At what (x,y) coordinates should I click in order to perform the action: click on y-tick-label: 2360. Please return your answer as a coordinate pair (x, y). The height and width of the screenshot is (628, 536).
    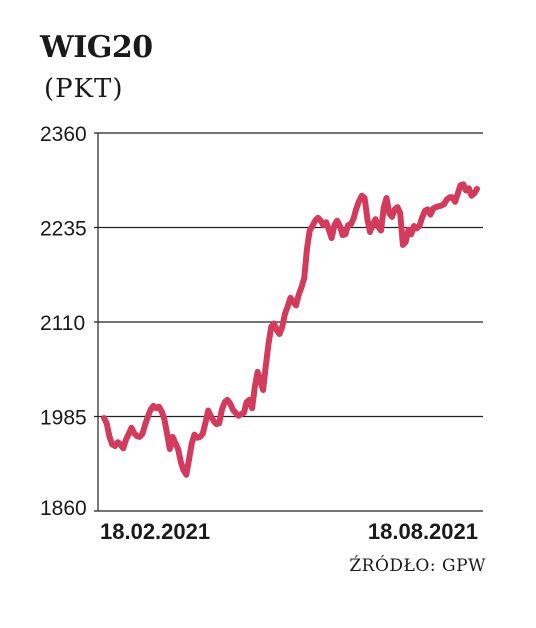
    Looking at the image, I should click on (63, 134).